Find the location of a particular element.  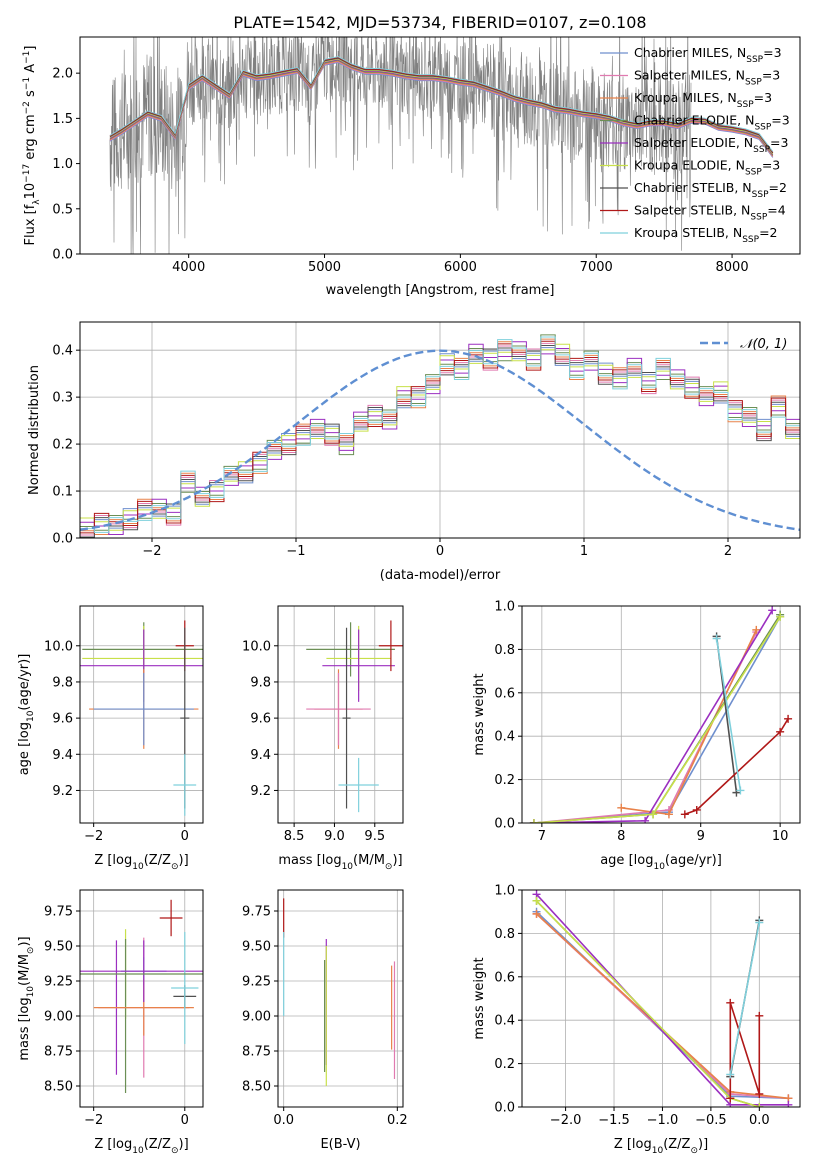

legend-label-salp_stelib-part: Salpeter STELIB, N is located at coordinates (692, 210).